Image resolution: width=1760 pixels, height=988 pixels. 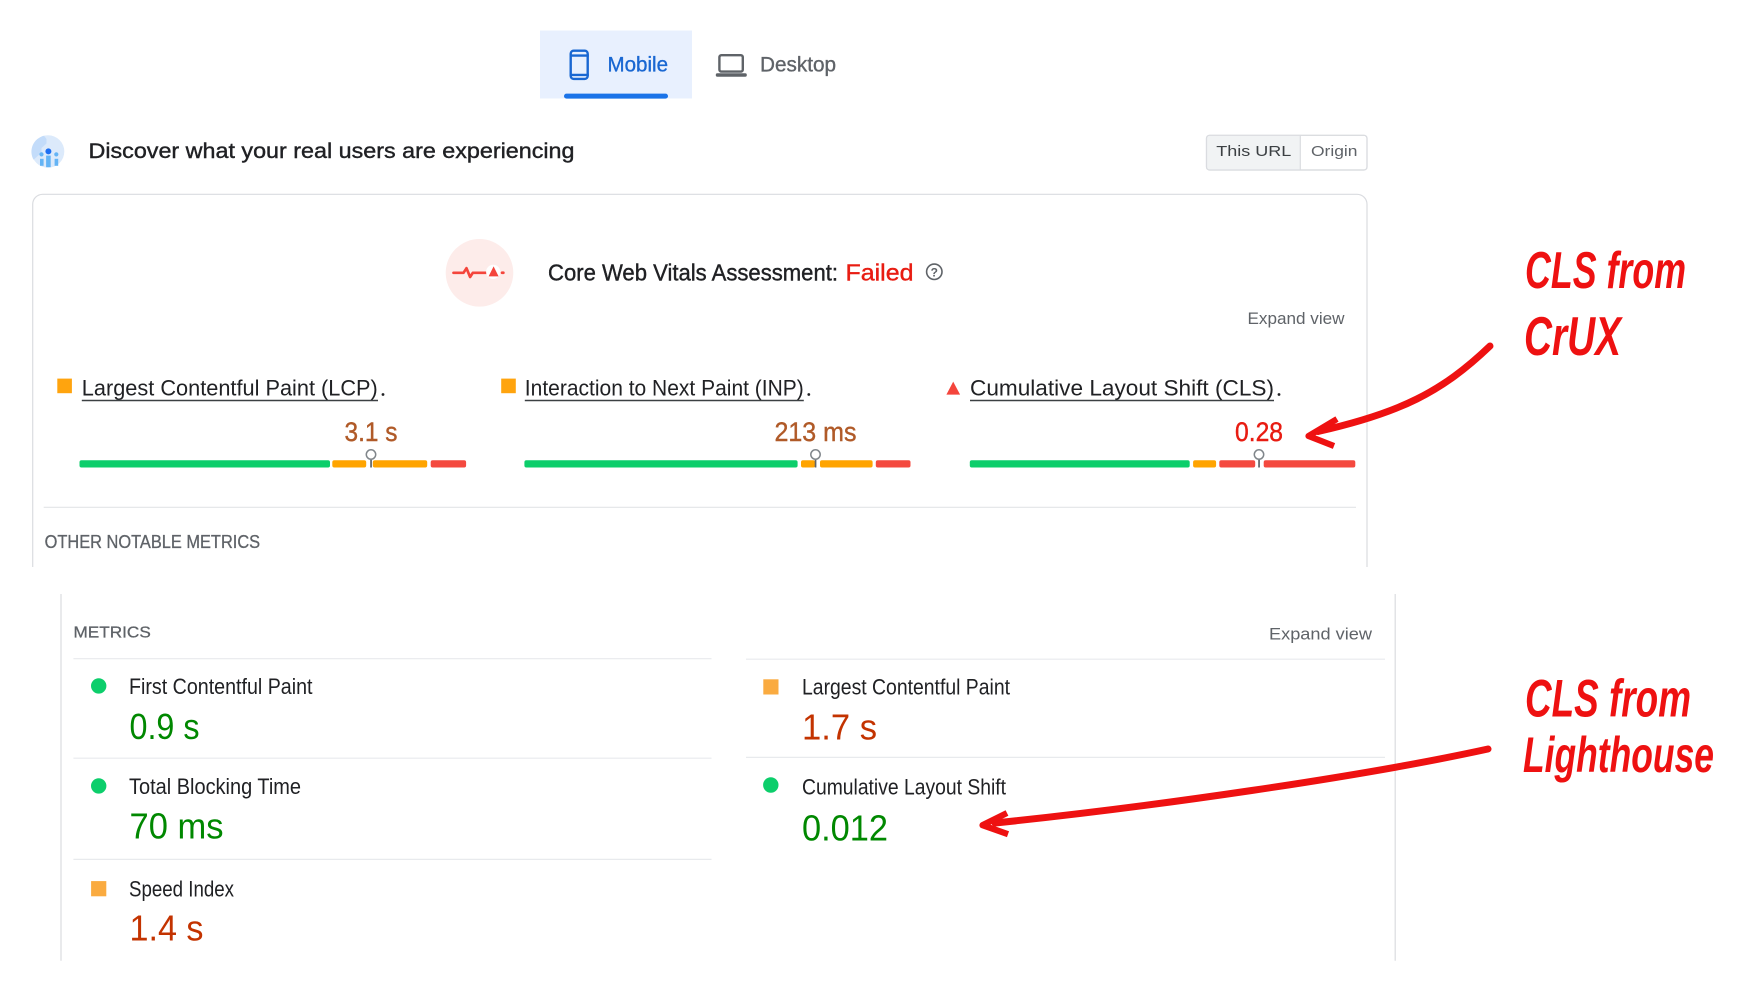 What do you see at coordinates (1259, 432) in the screenshot?
I see `svg-text: 0.28` at bounding box center [1259, 432].